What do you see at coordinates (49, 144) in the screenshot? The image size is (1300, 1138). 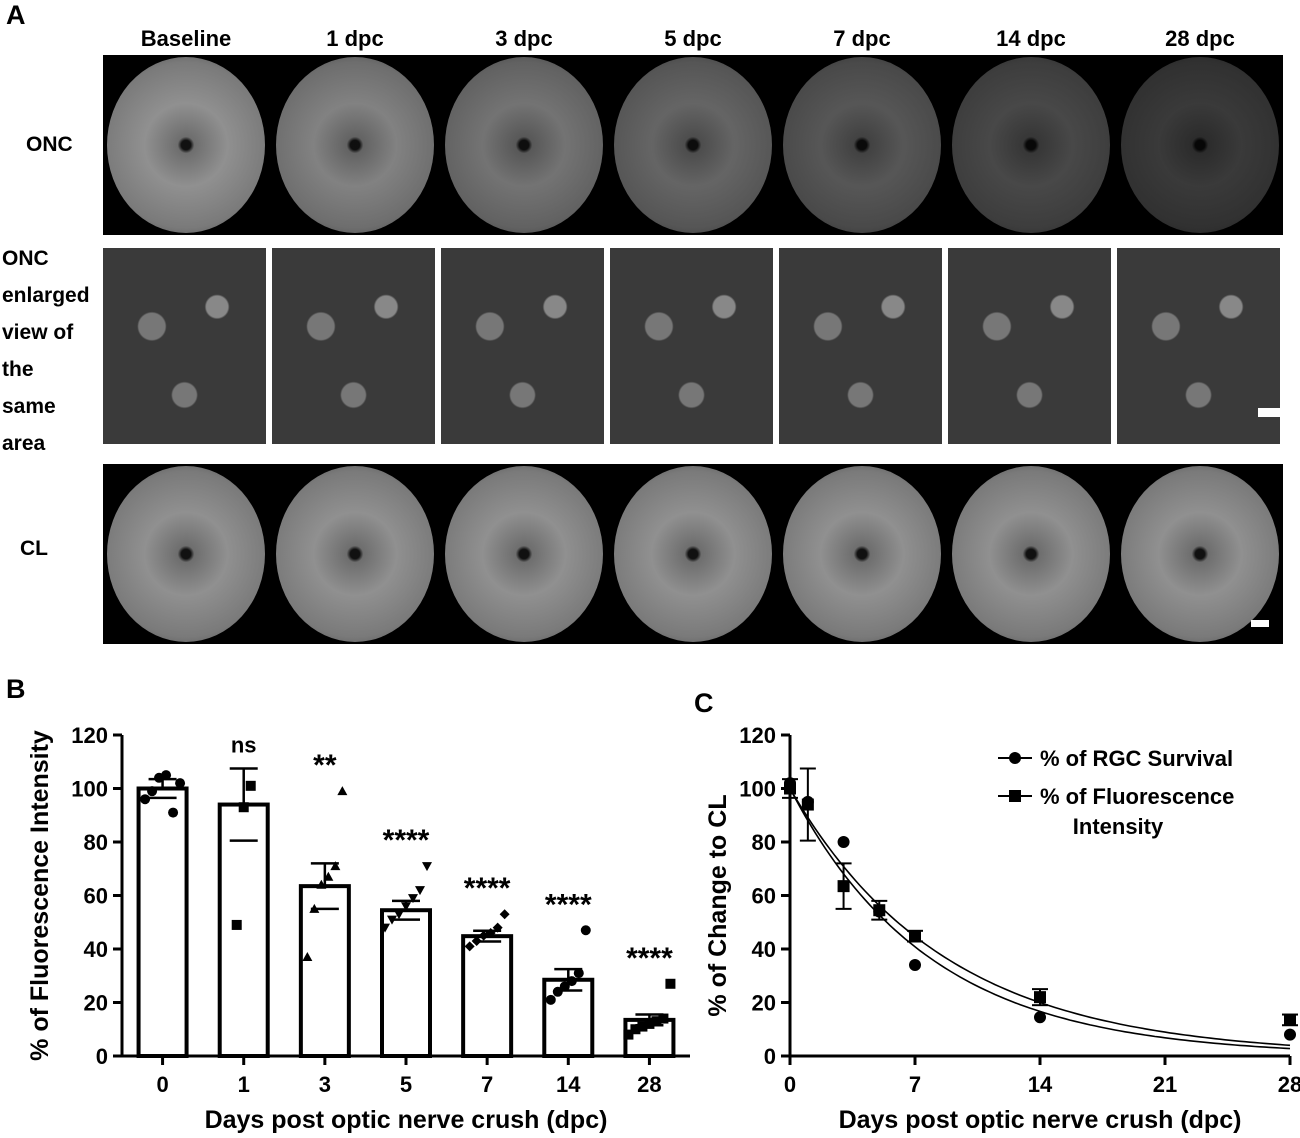 I see `row-label-onc: ONC` at bounding box center [49, 144].